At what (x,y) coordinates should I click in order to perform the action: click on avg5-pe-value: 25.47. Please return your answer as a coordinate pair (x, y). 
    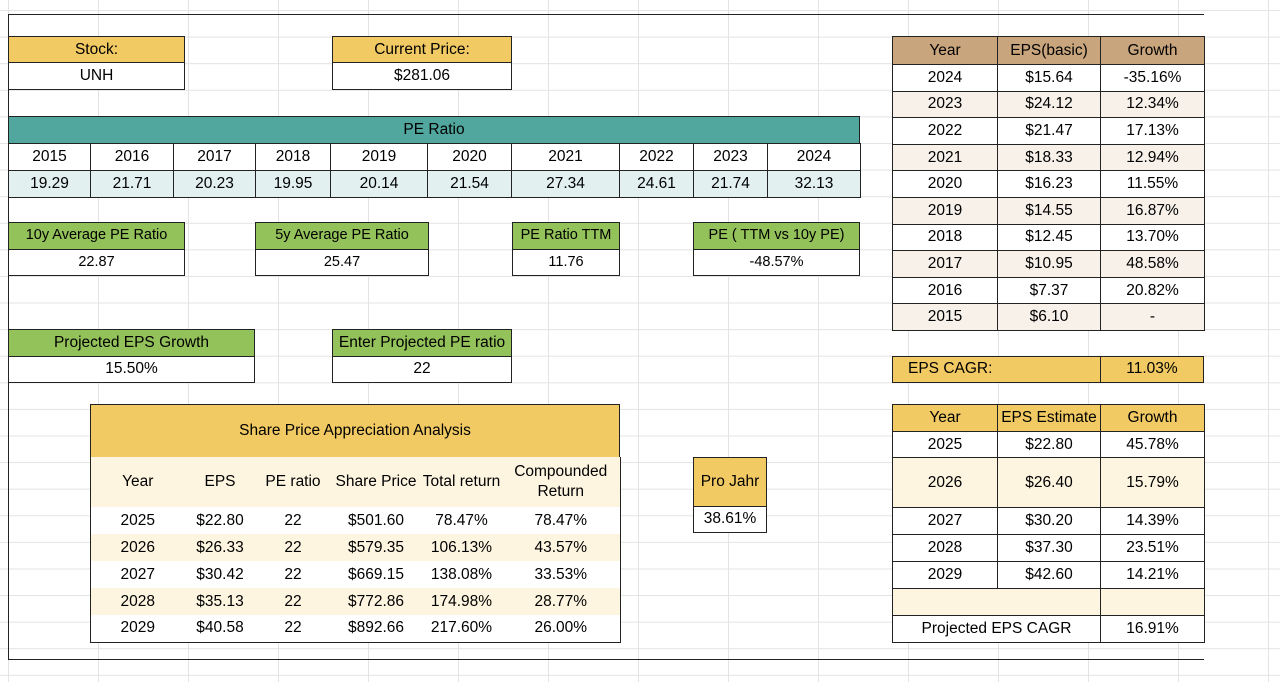
    Looking at the image, I should click on (342, 262).